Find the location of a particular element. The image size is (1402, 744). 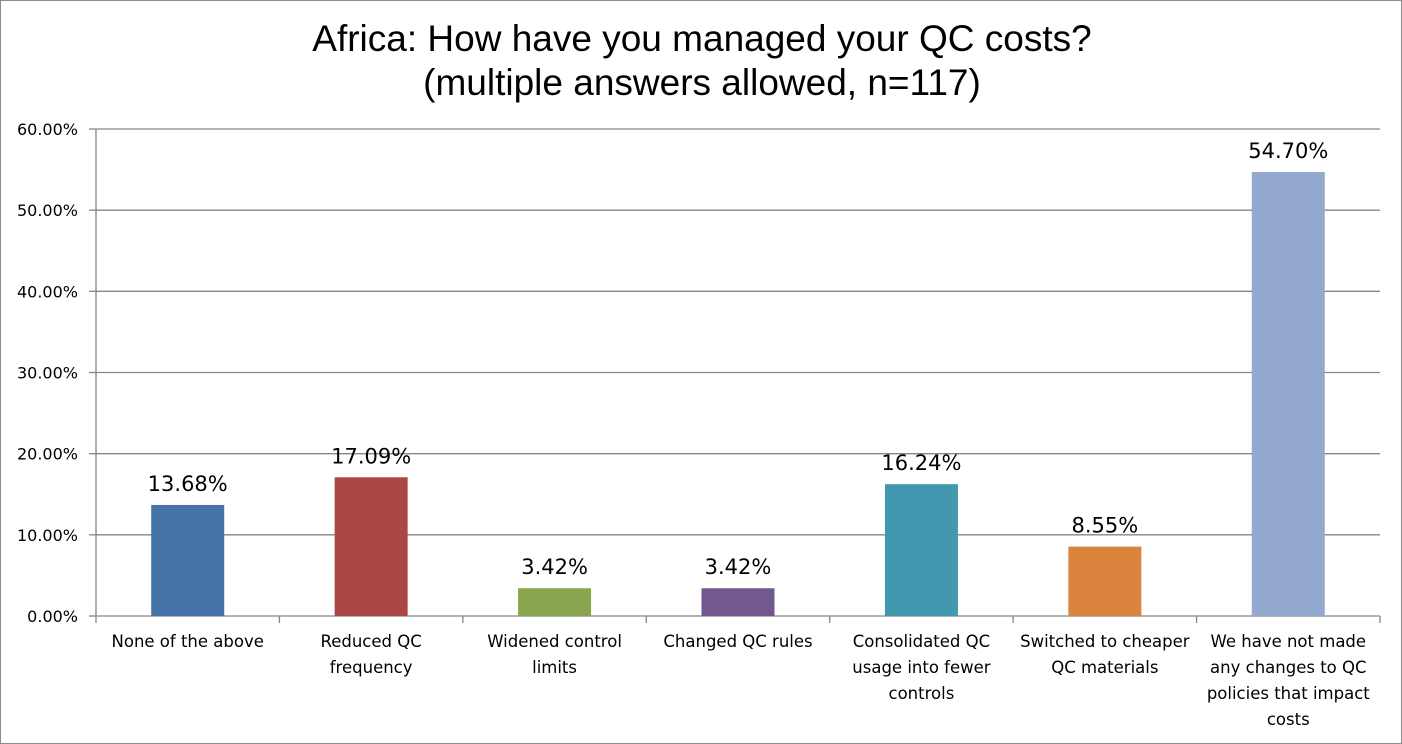

x-category-label-line: policies that impact is located at coordinates (1288, 693).